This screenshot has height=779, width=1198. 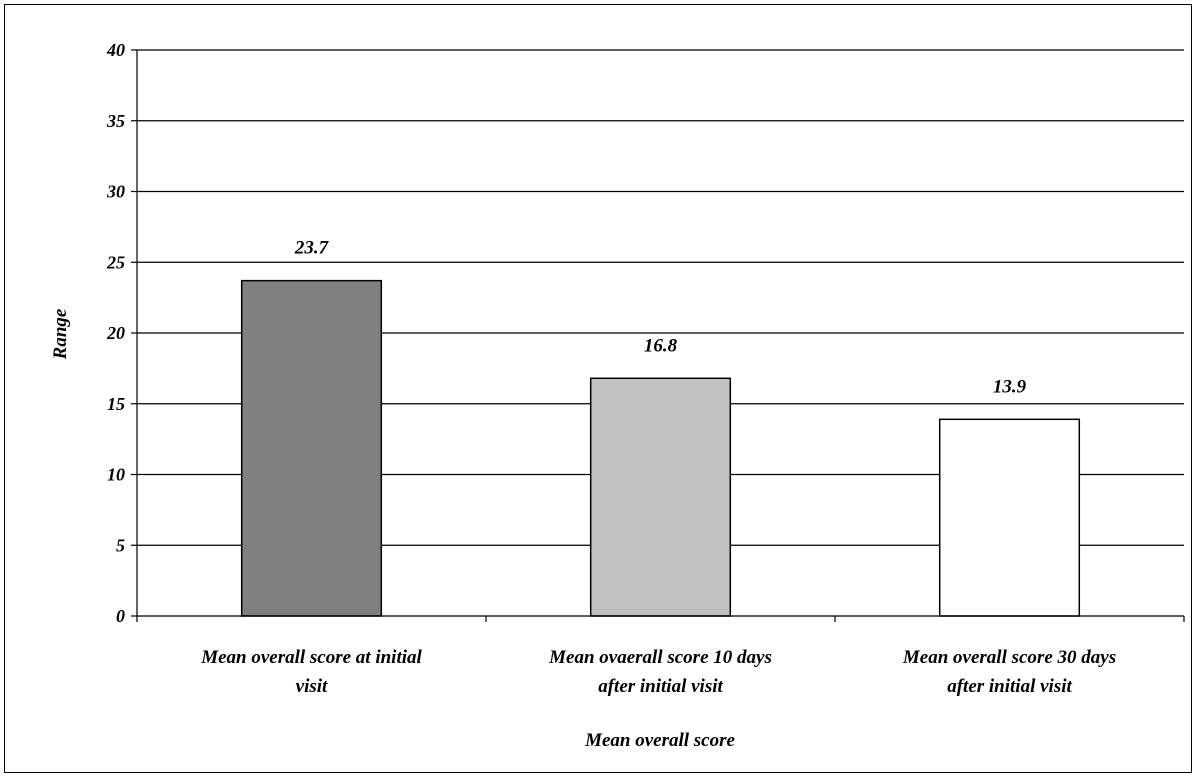 What do you see at coordinates (120, 545) in the screenshot?
I see `y-tick-label: 5` at bounding box center [120, 545].